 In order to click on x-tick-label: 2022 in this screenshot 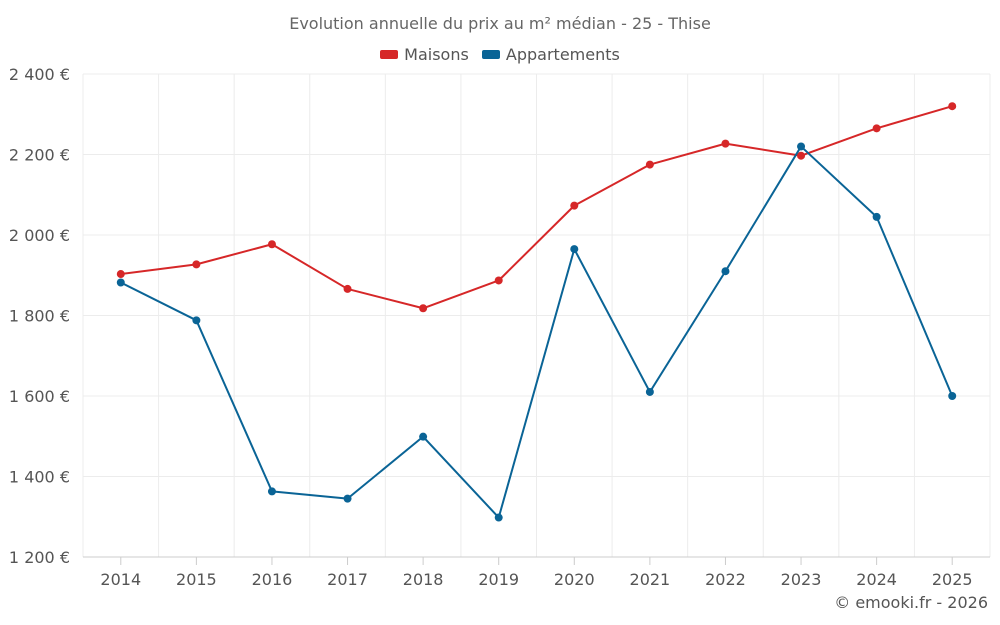, I will do `click(725, 579)`.